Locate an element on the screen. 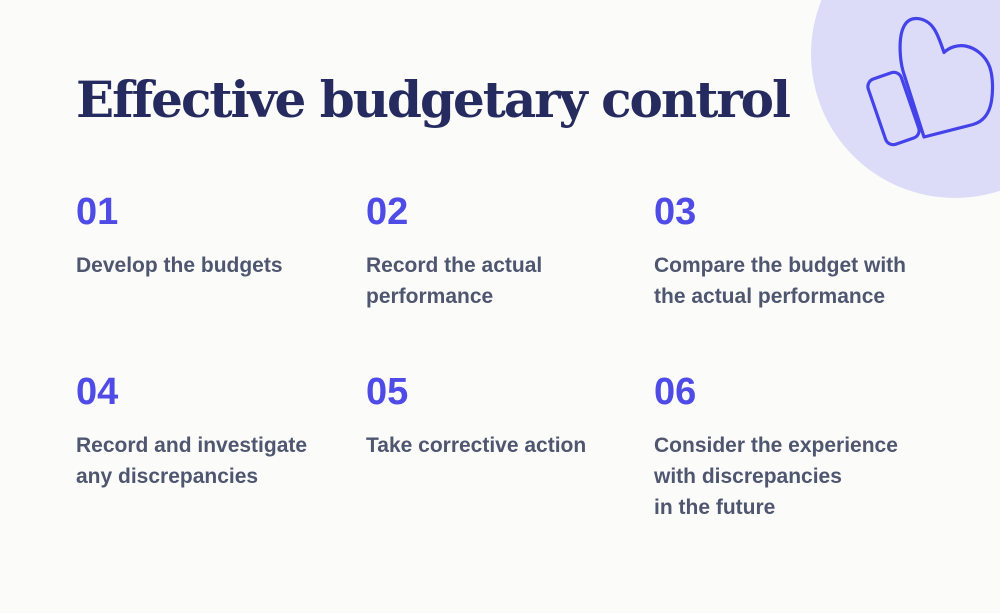 This screenshot has width=1000, height=613. step-number: 06 is located at coordinates (675, 392).